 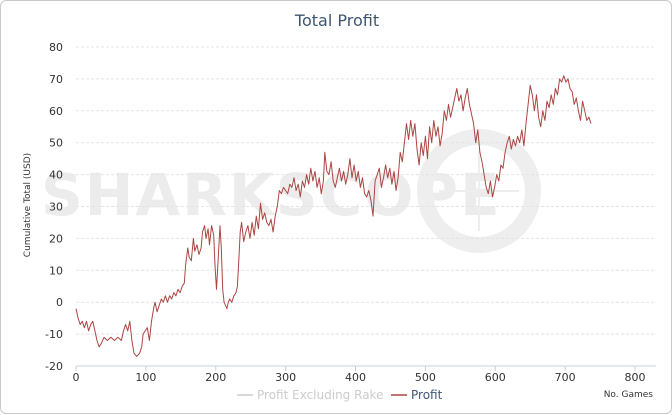 I want to click on watermark-ring, so click(x=479, y=191).